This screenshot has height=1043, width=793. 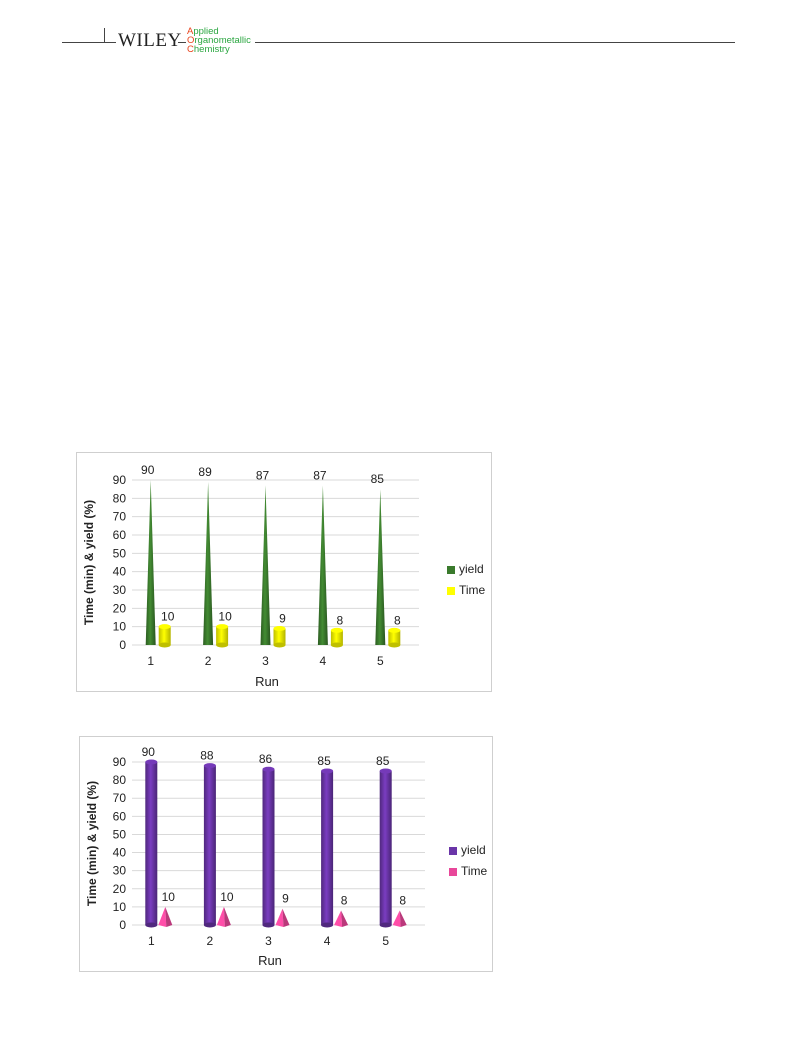 What do you see at coordinates (150, 40) in the screenshot?
I see `wiley-logo: WILEY` at bounding box center [150, 40].